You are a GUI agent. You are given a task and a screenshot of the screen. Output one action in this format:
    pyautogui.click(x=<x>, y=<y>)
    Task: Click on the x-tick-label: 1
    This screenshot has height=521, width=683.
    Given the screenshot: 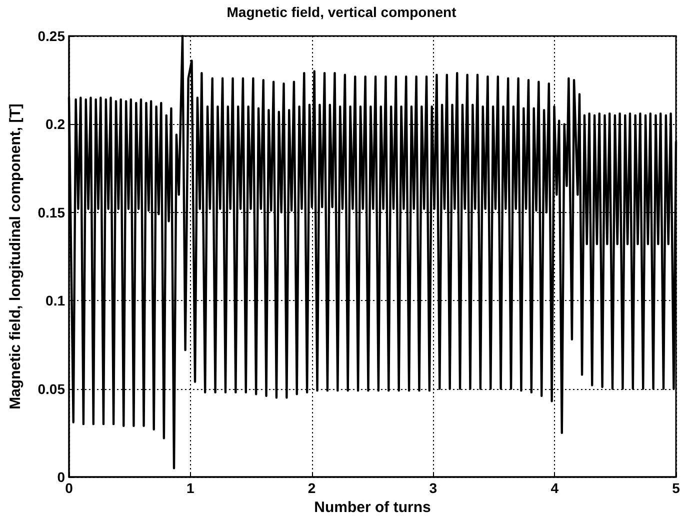 What is the action you would take?
    pyautogui.click(x=190, y=488)
    